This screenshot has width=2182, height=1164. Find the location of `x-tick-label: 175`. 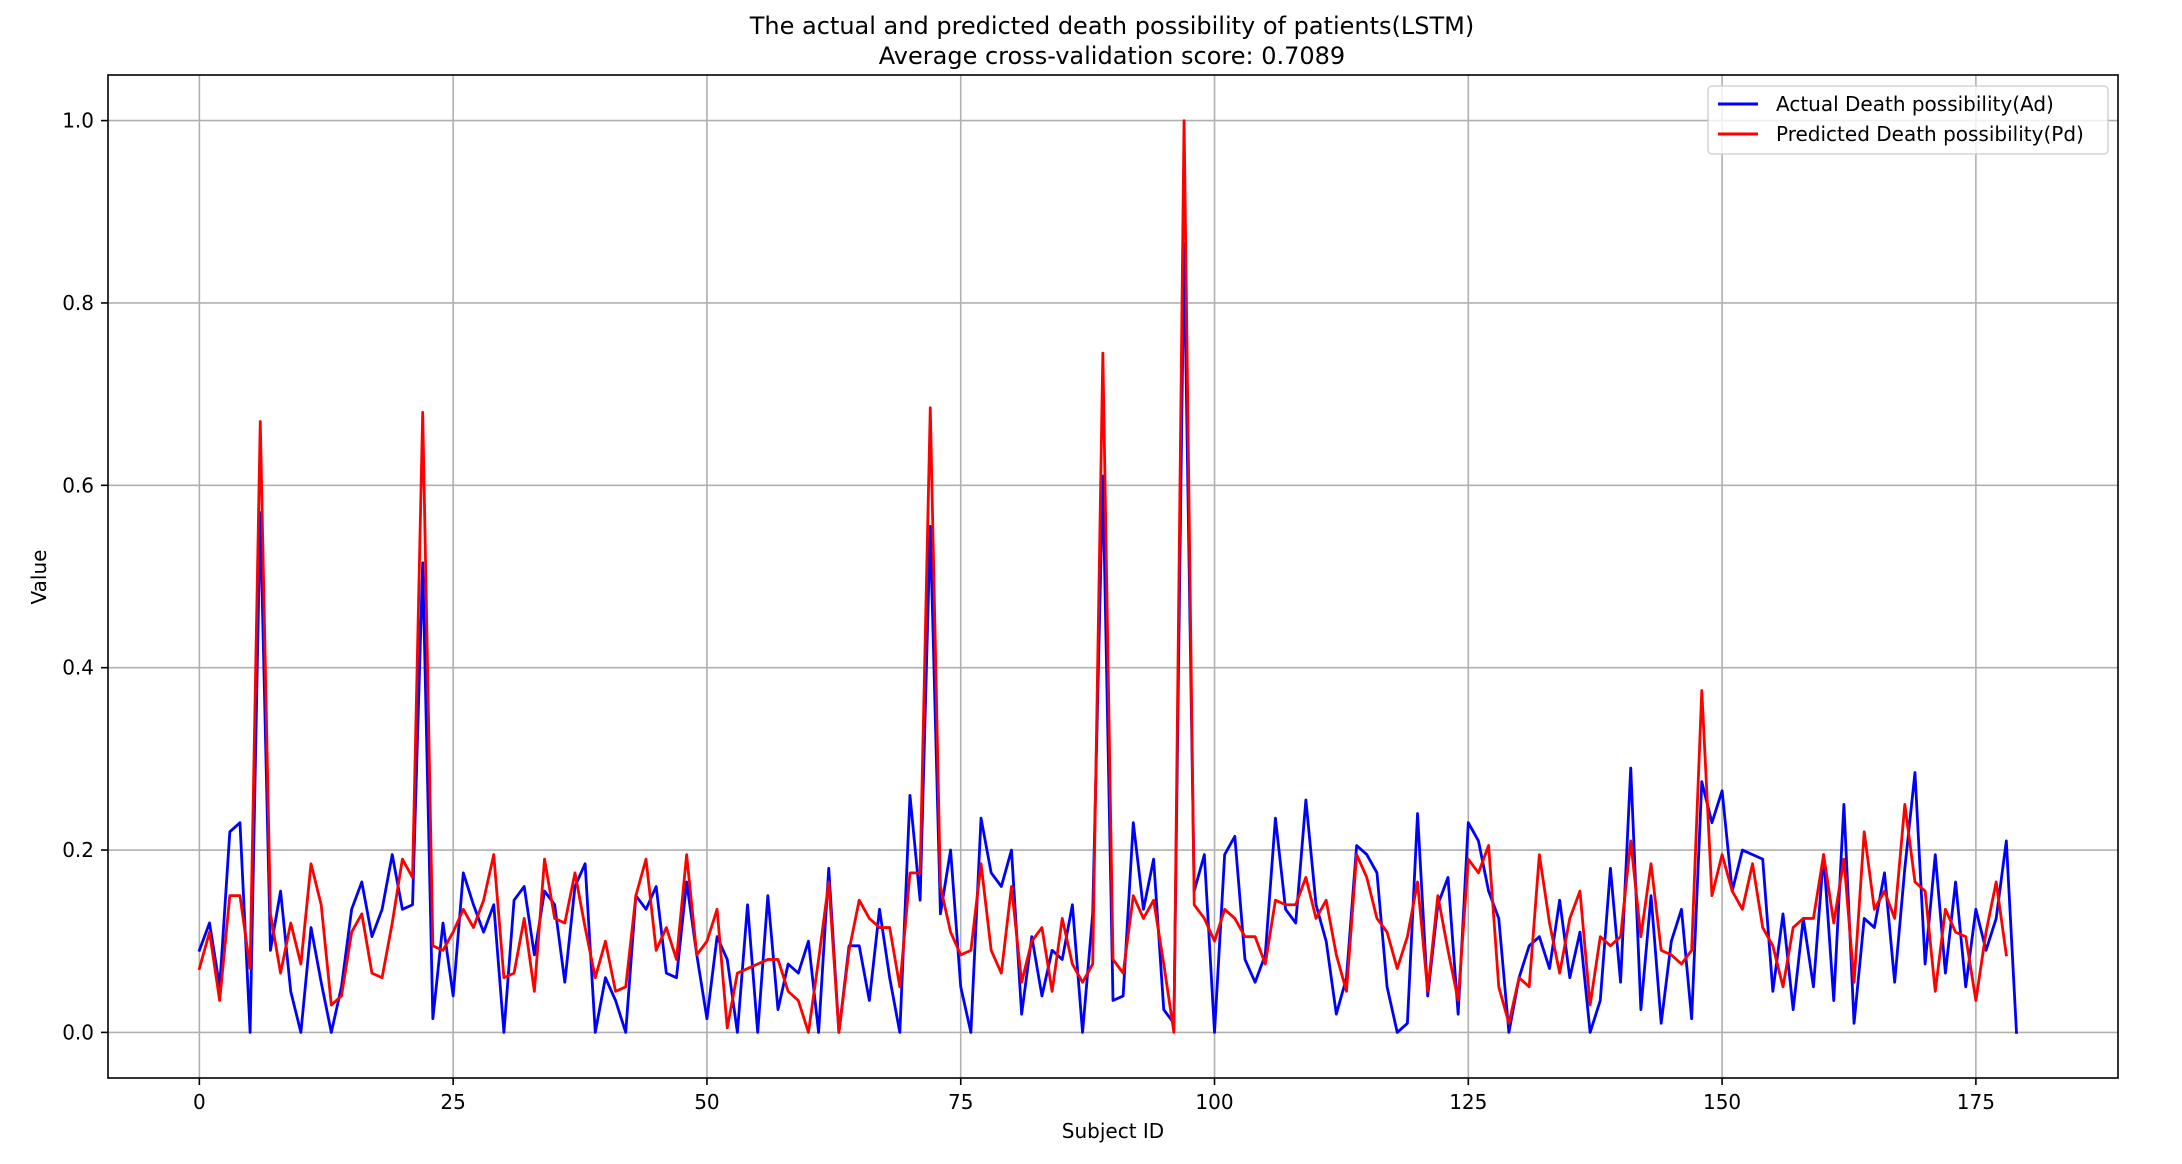

x-tick-label: 175 is located at coordinates (1976, 1102).